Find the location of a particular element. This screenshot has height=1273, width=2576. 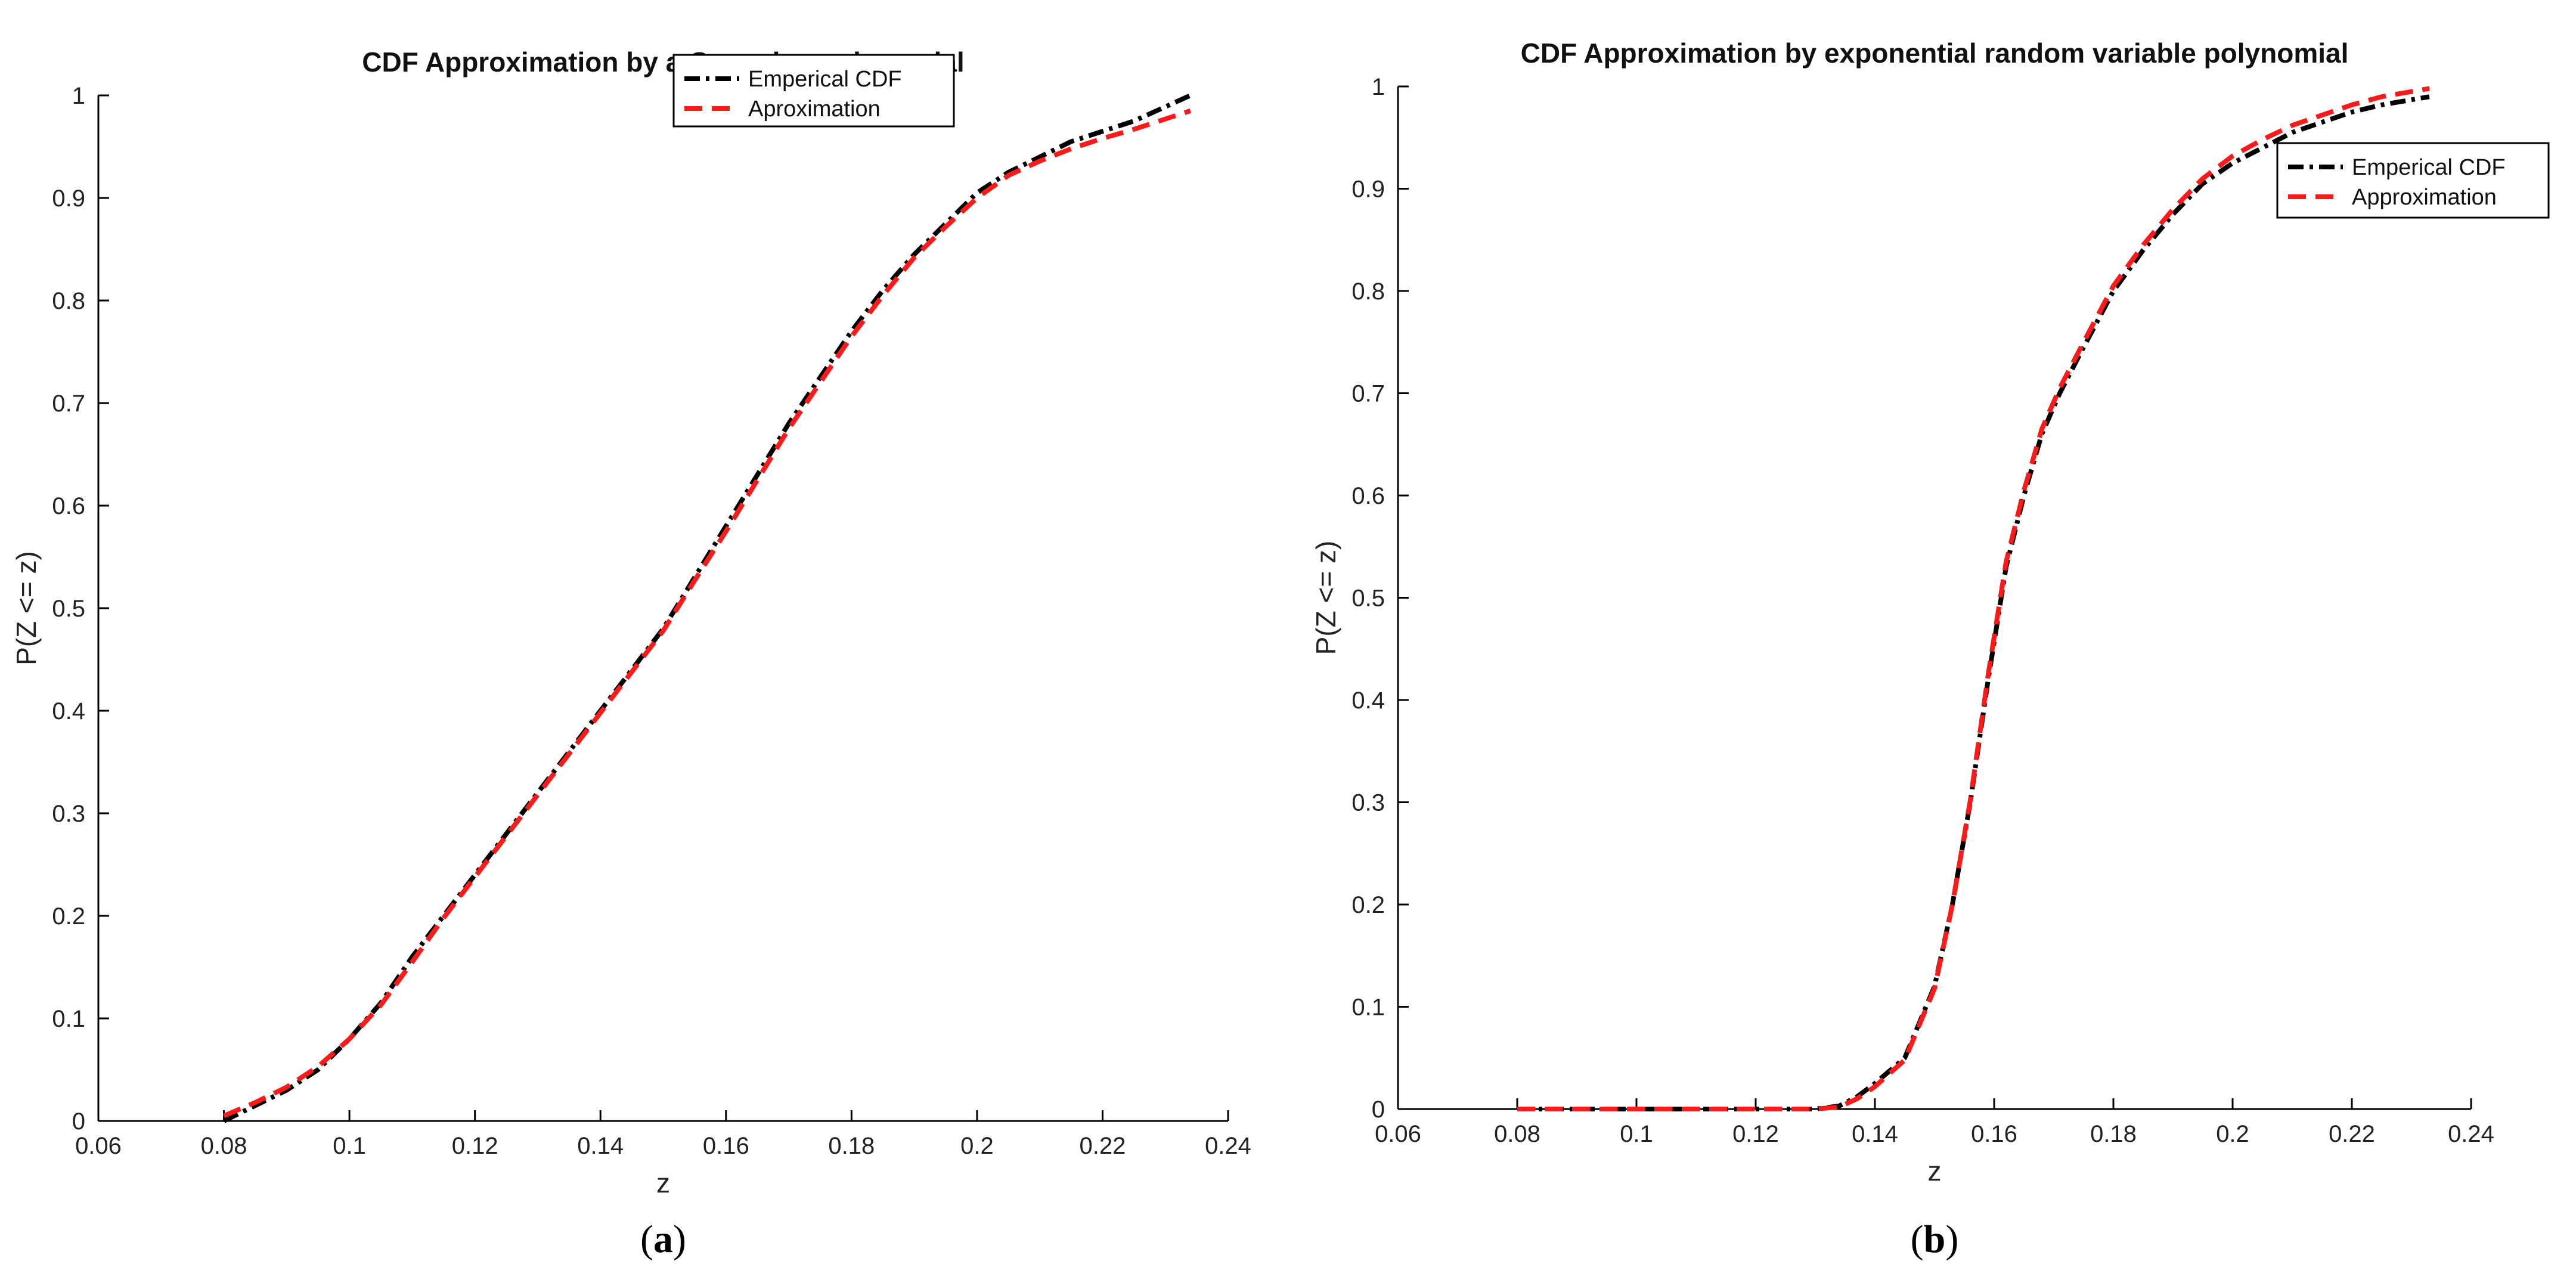

panel-caption: (b) is located at coordinates (1935, 1239).